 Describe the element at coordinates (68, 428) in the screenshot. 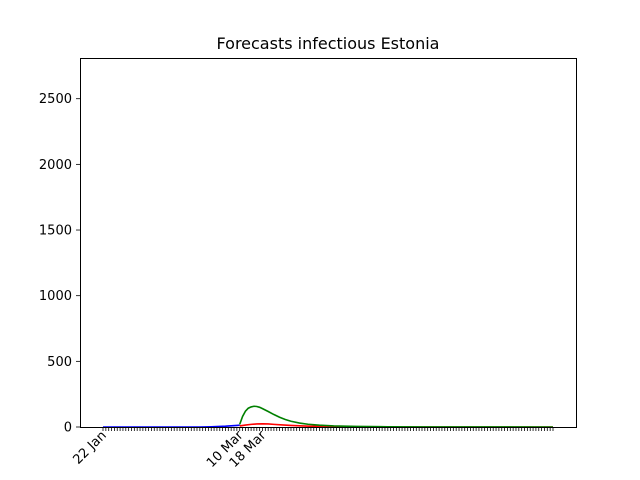

I see `y-tick-label: 0` at that location.